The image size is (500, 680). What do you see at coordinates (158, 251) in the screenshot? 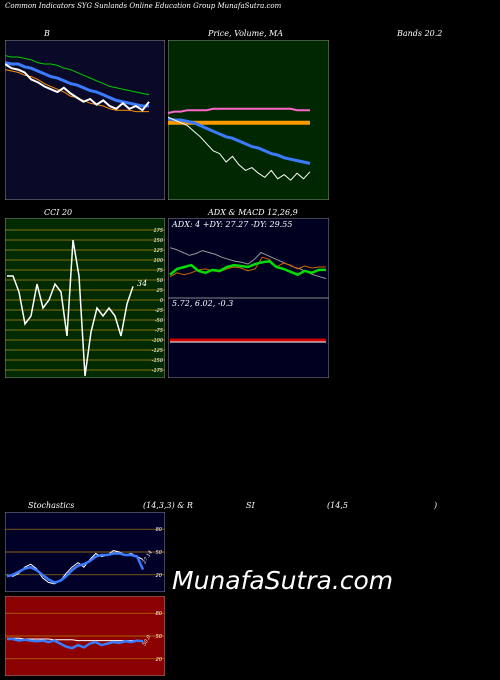
I see `cci-tick-label: 125` at bounding box center [158, 251].